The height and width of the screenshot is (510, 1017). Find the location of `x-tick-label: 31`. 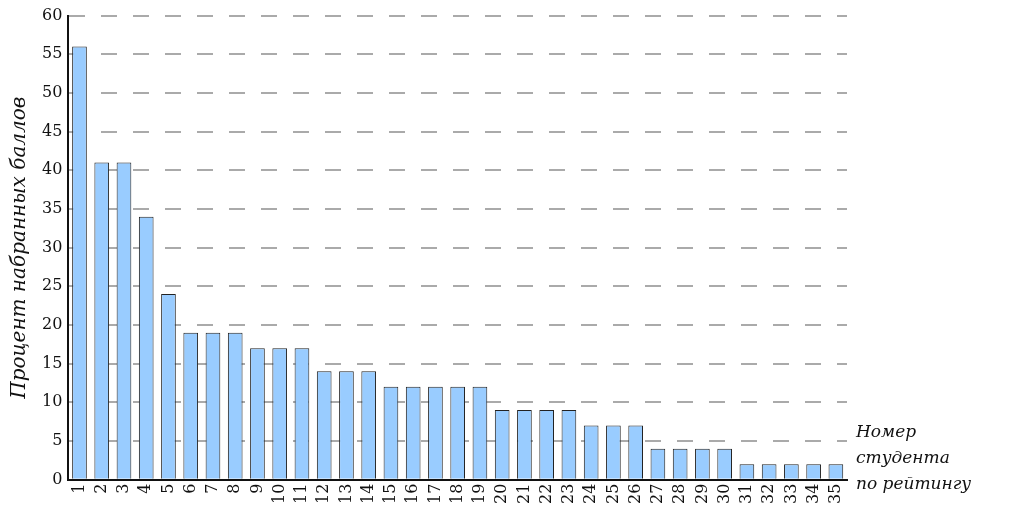

x-tick-label: 31 is located at coordinates (746, 493).